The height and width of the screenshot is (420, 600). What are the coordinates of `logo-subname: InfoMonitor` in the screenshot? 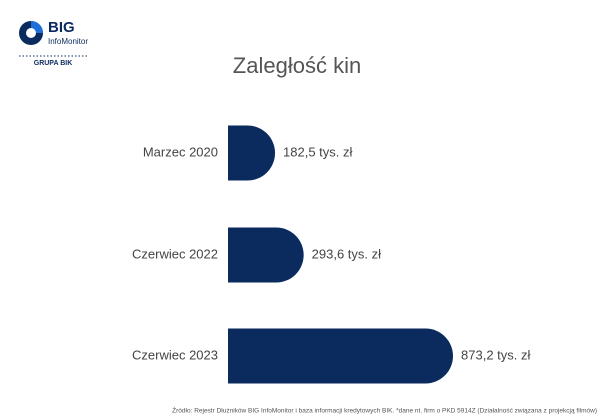 It's located at (68, 41).